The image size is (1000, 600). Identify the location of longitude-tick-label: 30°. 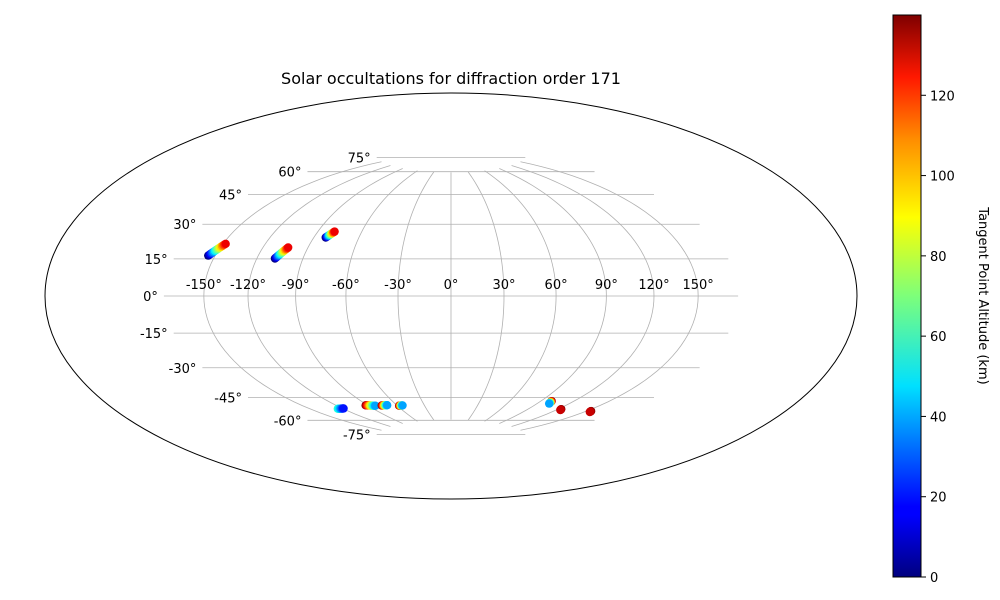
(503, 285).